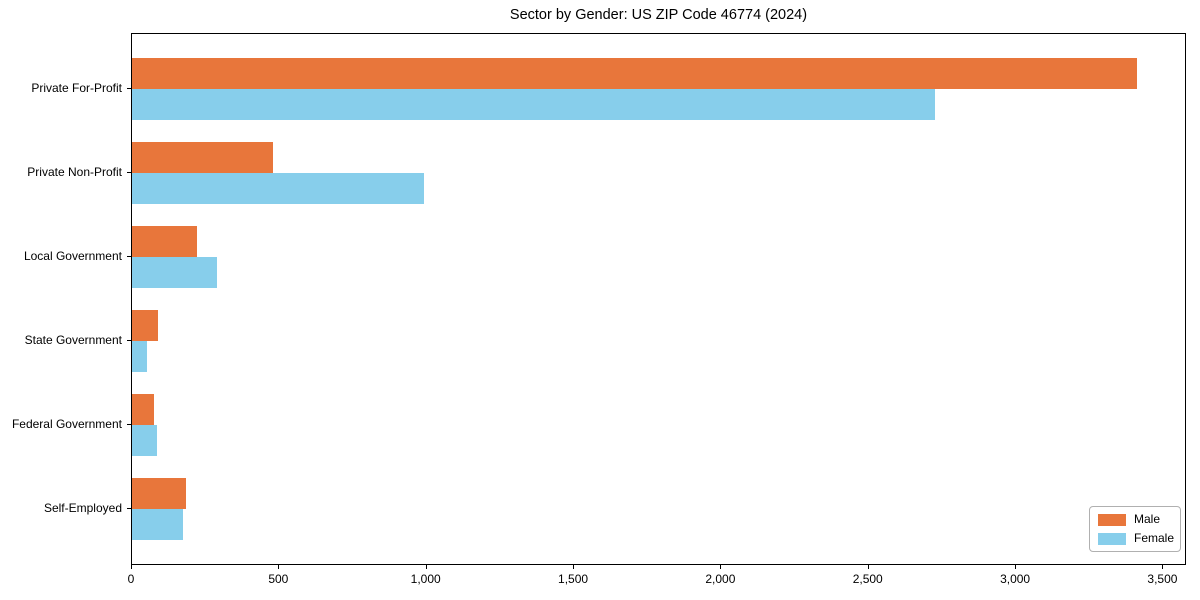 This screenshot has width=1200, height=600. What do you see at coordinates (203, 157) in the screenshot?
I see `bar-male-private-non-profit` at bounding box center [203, 157].